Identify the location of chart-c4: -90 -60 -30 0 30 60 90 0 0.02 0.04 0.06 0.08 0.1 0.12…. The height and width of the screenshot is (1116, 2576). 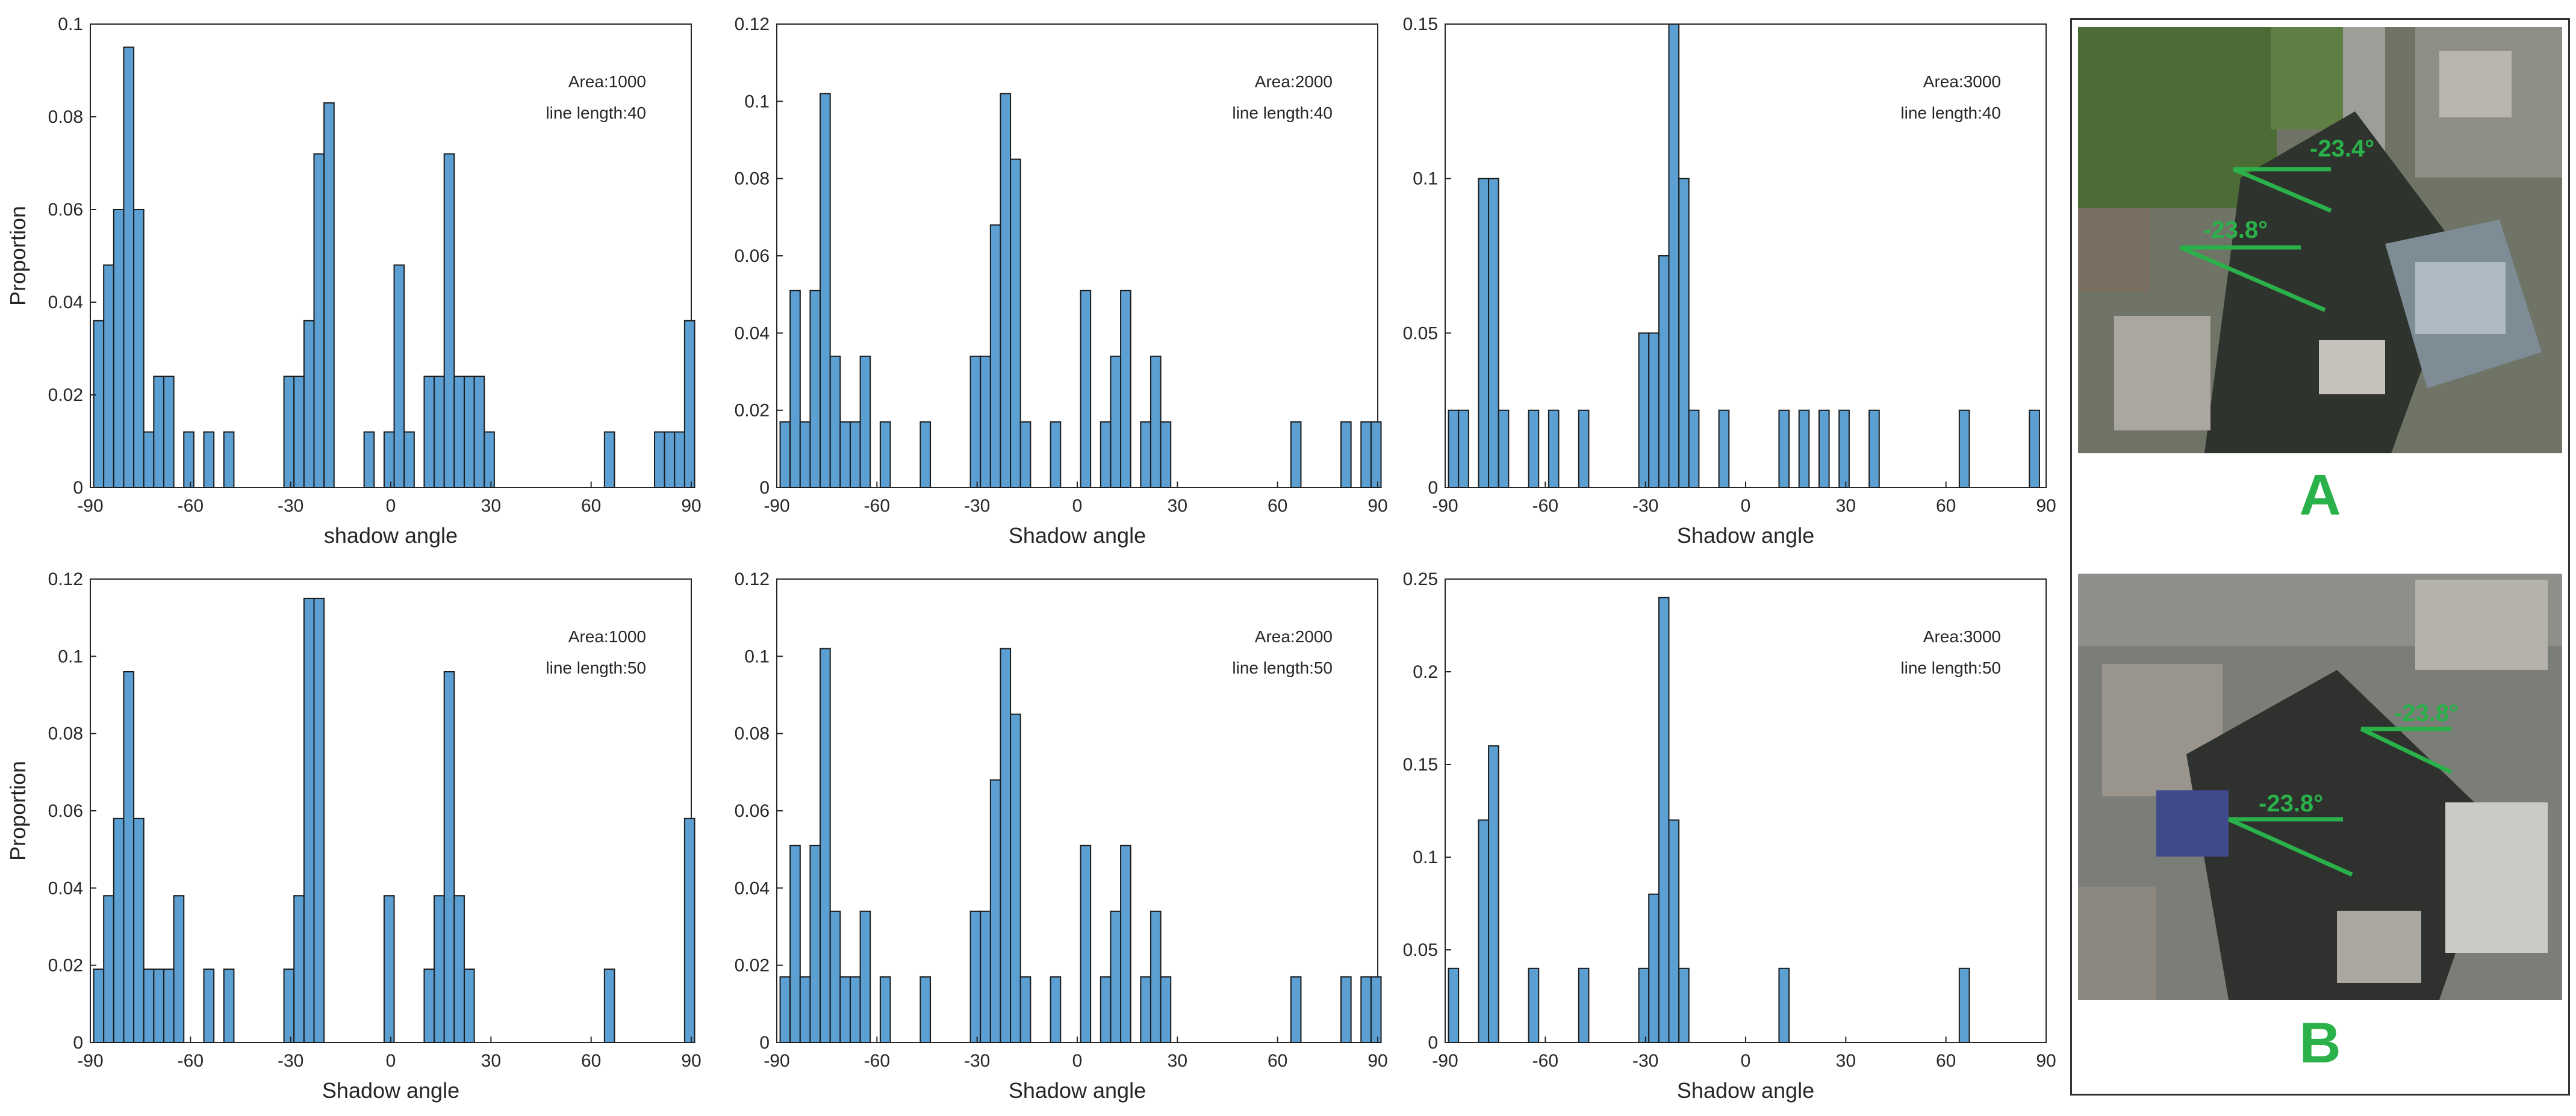
(353, 836).